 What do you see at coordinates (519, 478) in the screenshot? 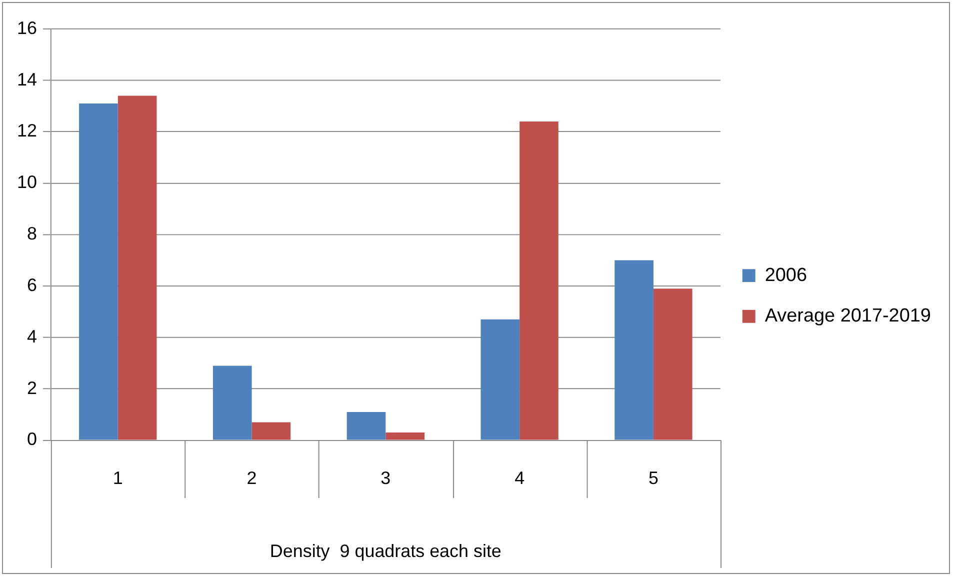
I see `x-tick-label: 4` at bounding box center [519, 478].